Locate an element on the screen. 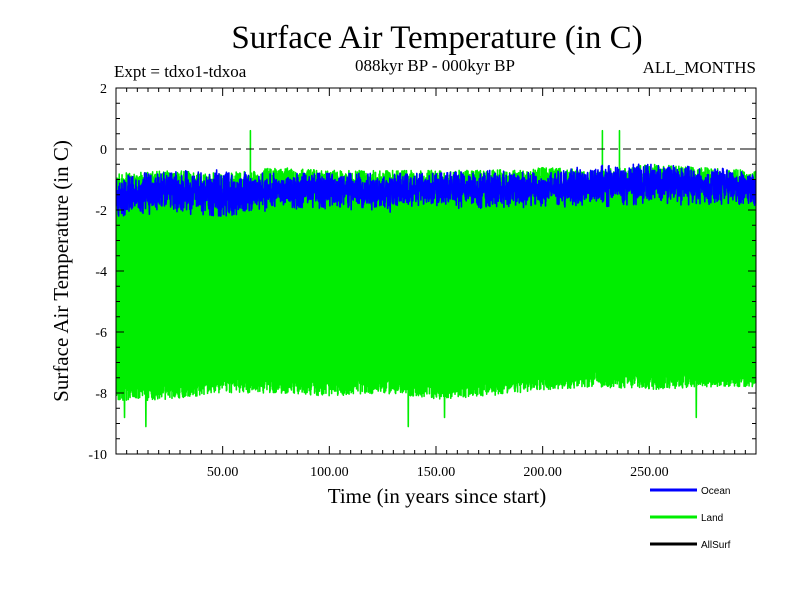 This screenshot has height=600, width=800. legend-label-allsurf: AllSurf is located at coordinates (716, 545).